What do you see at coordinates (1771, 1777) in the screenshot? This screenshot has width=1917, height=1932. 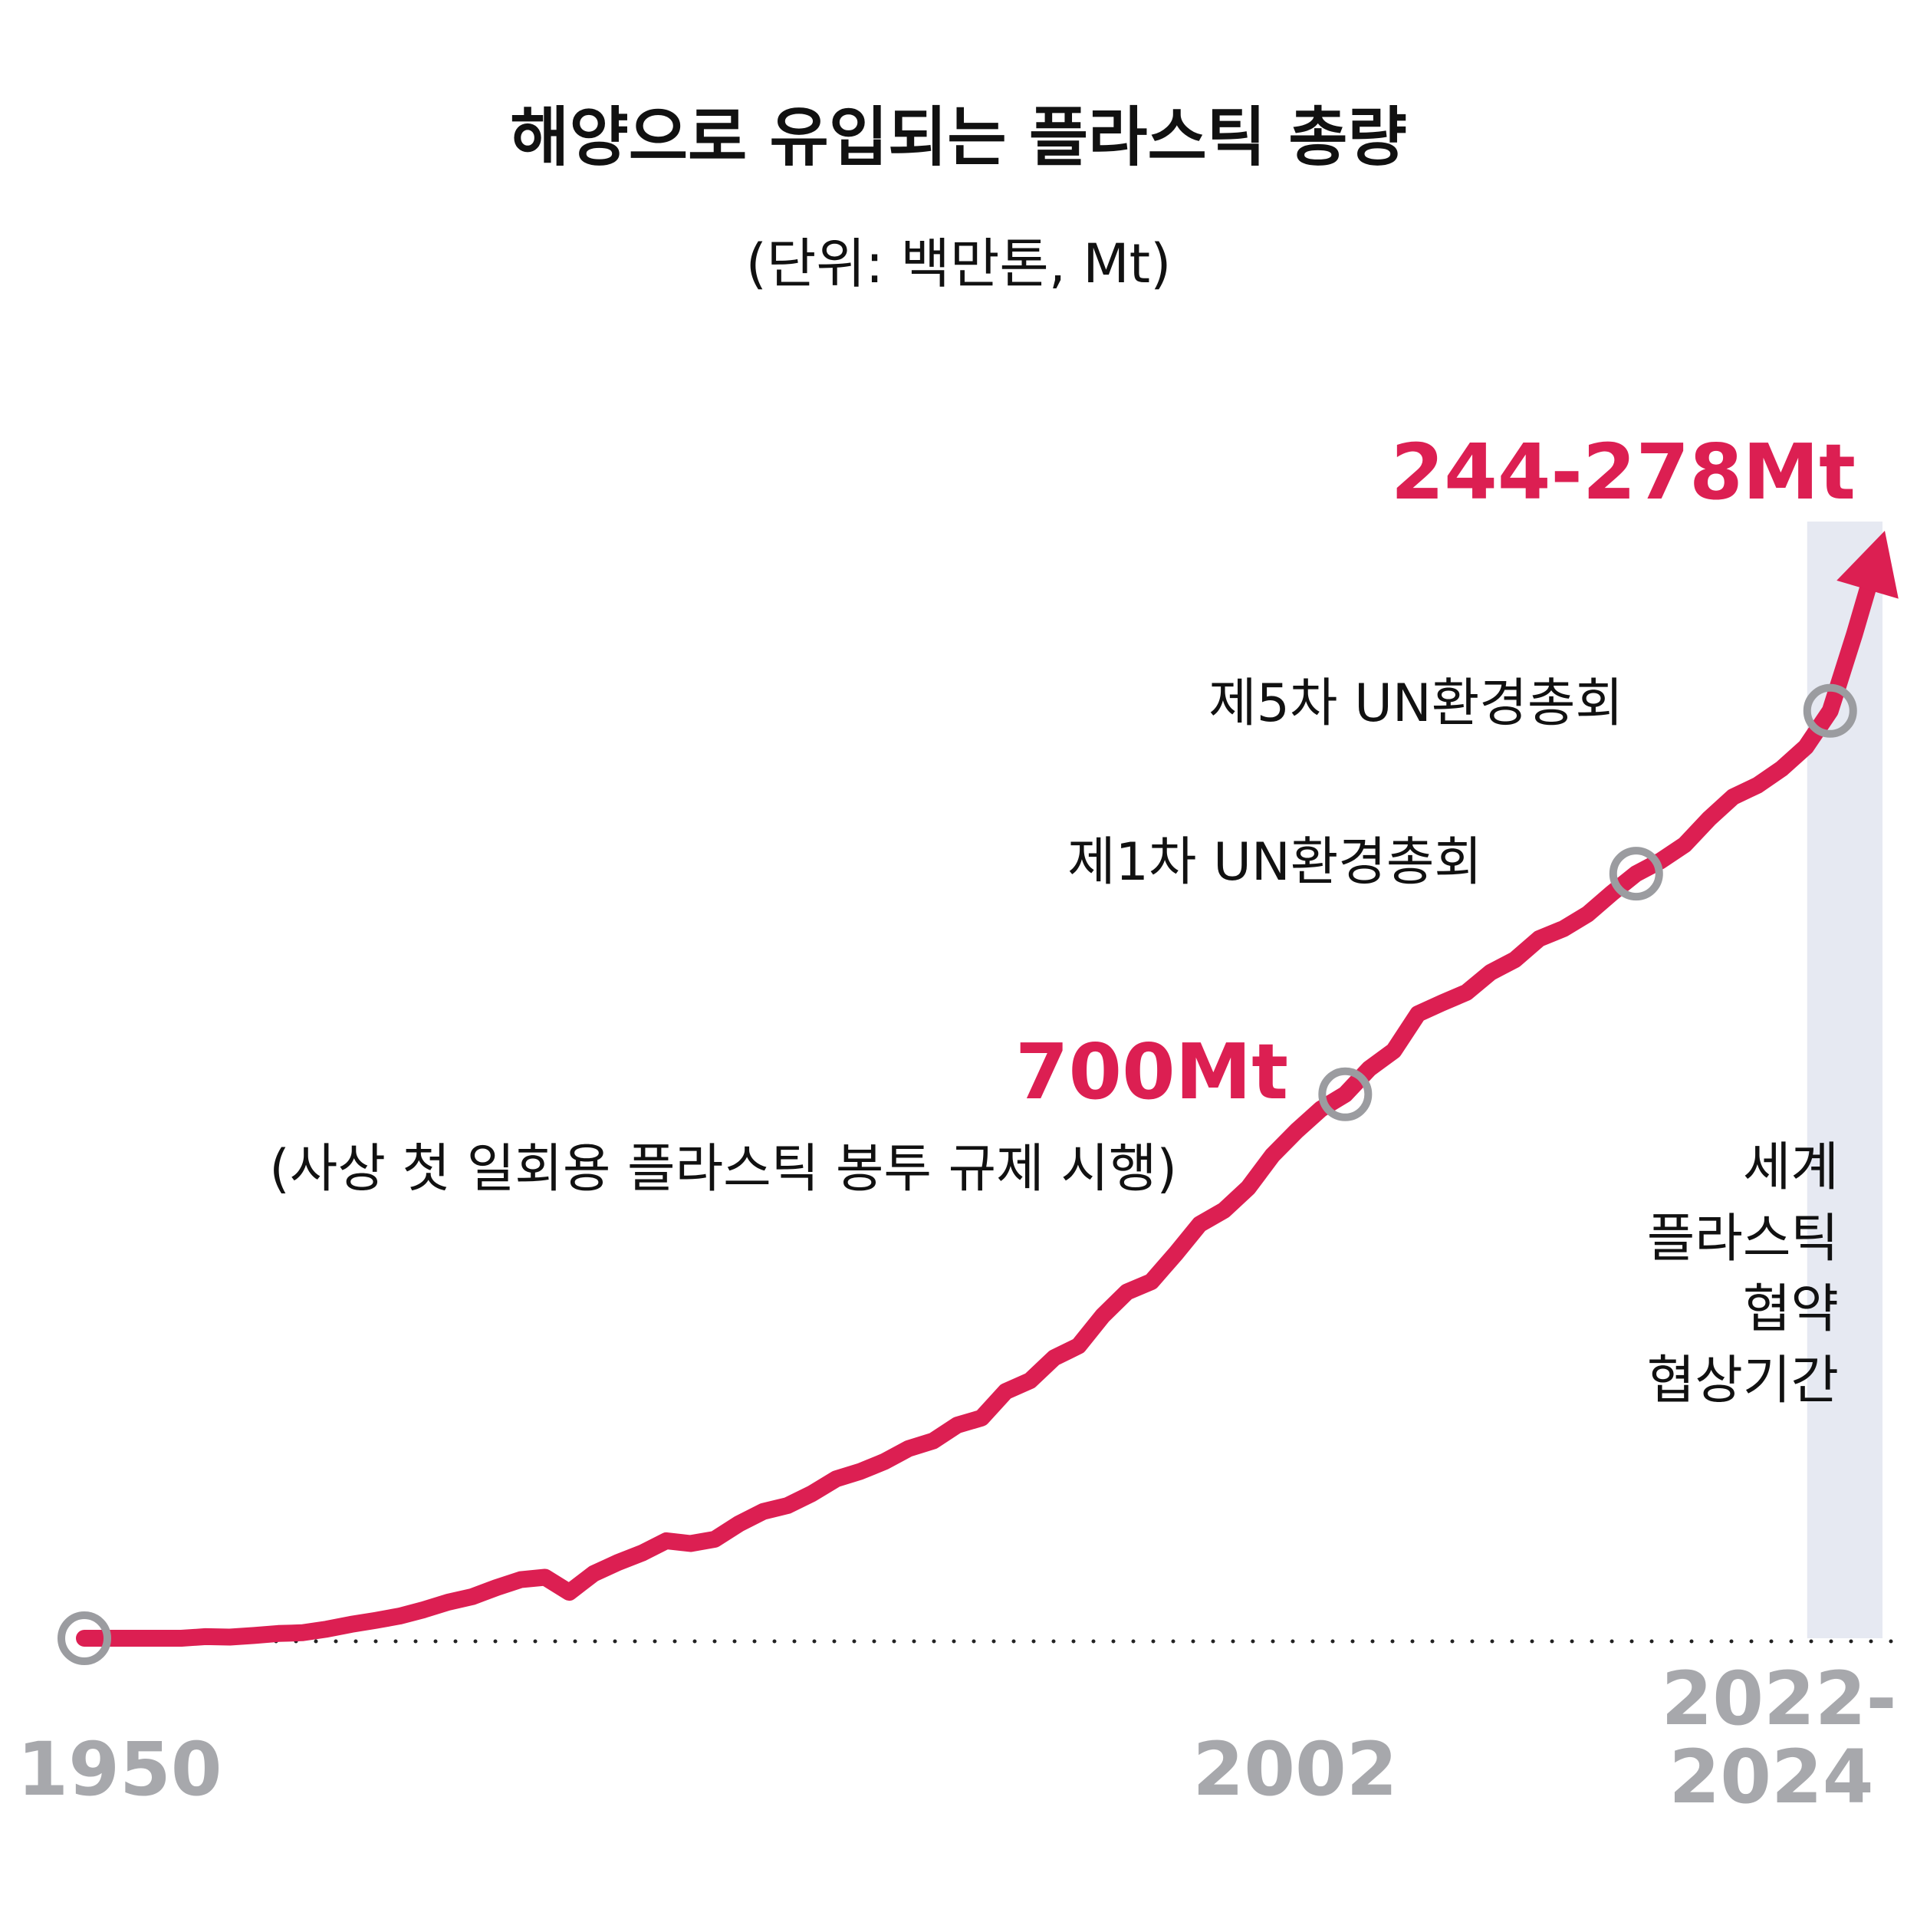 I see `x-tick-2022-2024-line2: 2024` at bounding box center [1771, 1777].